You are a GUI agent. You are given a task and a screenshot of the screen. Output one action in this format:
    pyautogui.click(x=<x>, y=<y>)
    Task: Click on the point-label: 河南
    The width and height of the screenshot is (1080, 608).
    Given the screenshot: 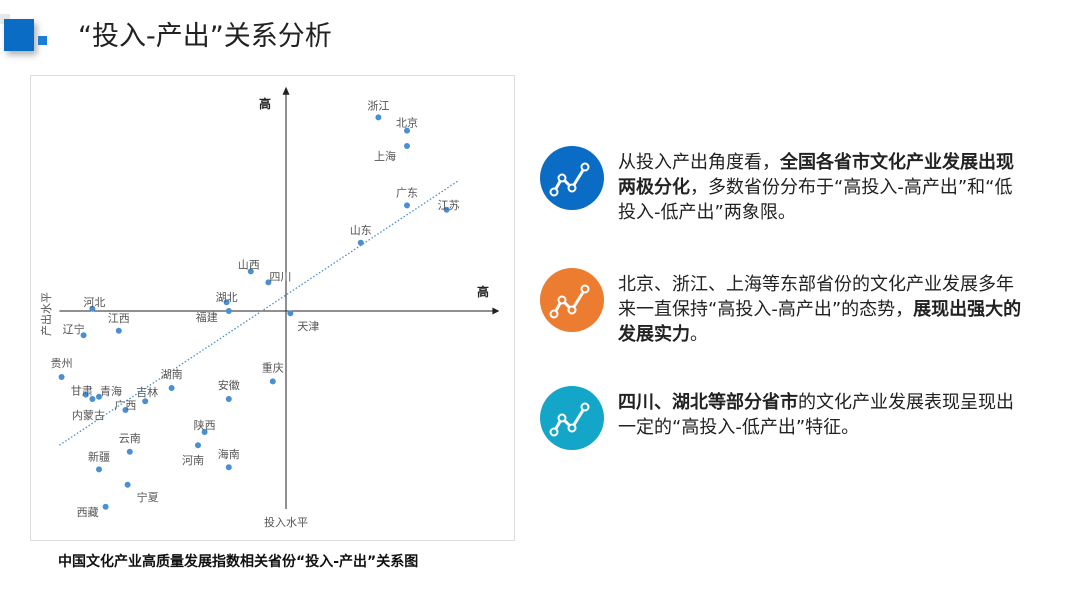 What is the action you would take?
    pyautogui.click(x=193, y=460)
    